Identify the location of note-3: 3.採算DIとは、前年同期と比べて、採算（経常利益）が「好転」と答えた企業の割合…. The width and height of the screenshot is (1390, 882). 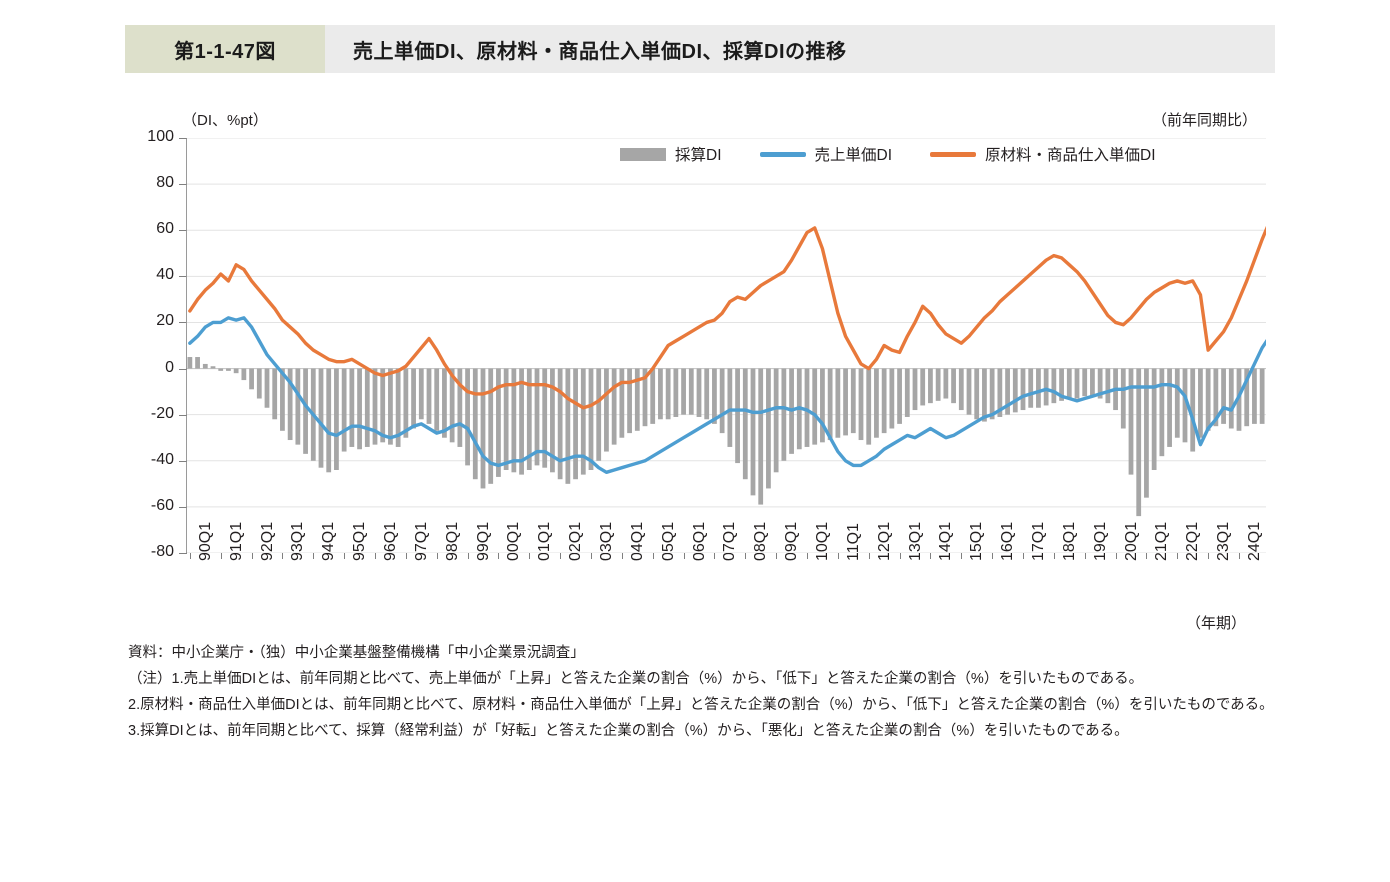
(628, 731).